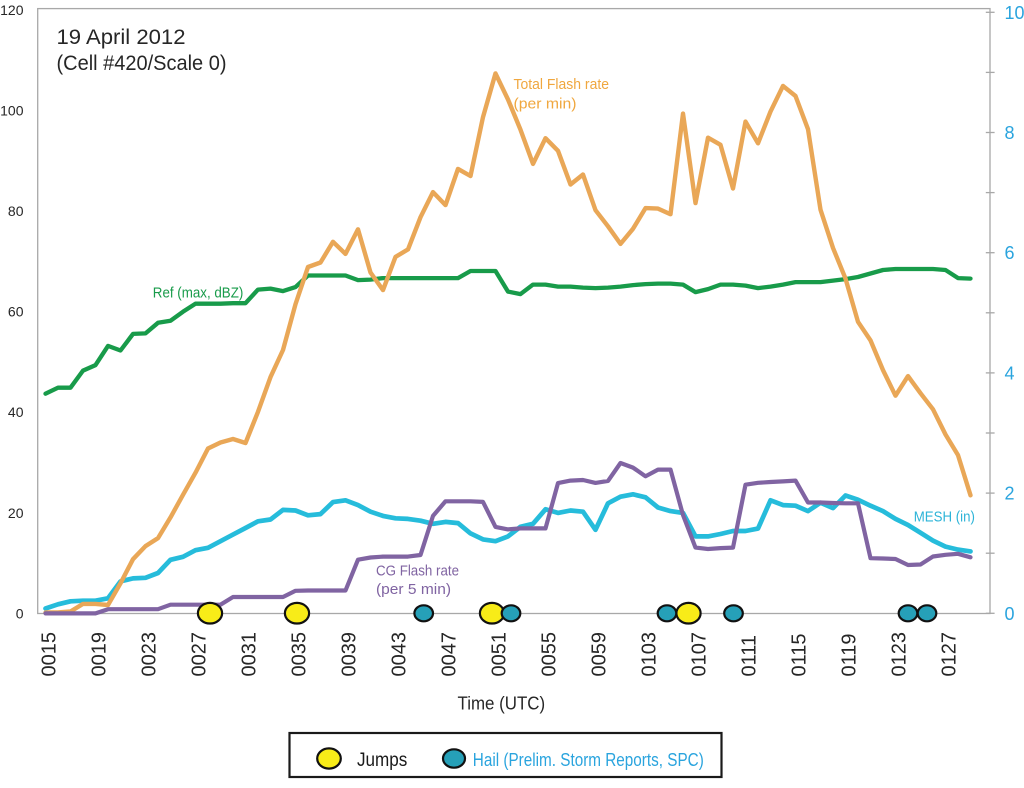  I want to click on svg-text: (per min), so click(545, 104).